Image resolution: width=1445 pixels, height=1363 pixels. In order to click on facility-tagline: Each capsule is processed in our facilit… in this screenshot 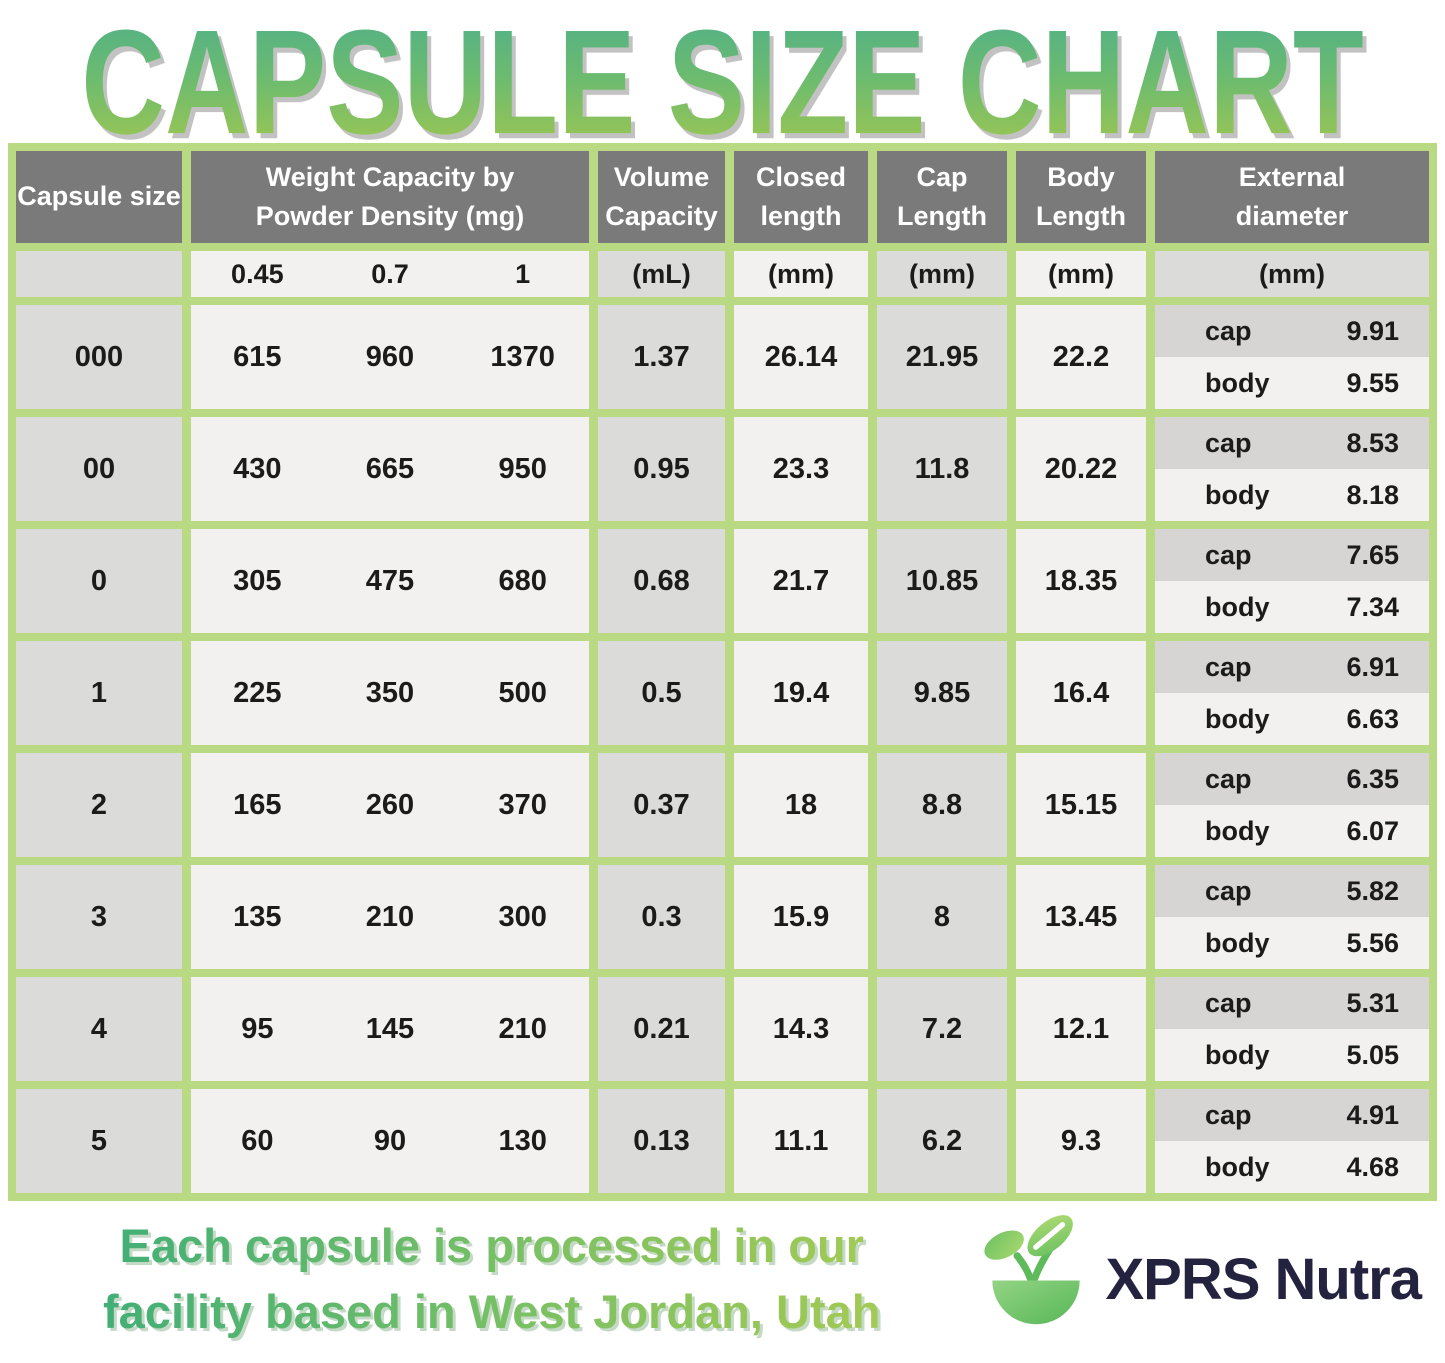, I will do `click(491, 1279)`.